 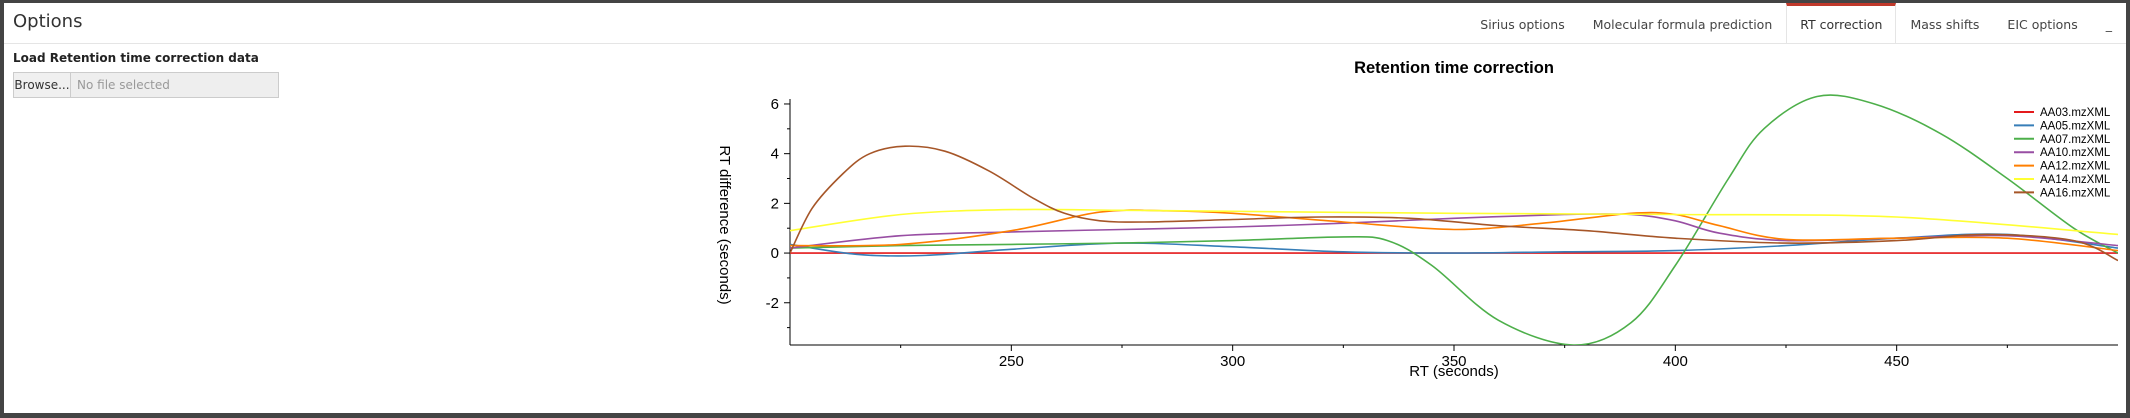 I want to click on x-axis-label: RT (seconds), so click(x=1453, y=371).